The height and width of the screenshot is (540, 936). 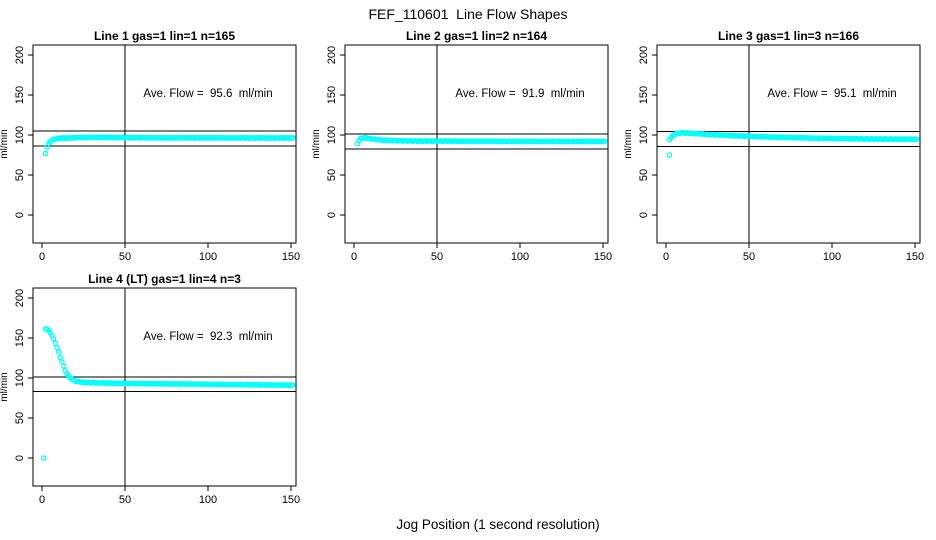 I want to click on panel-title: Line 3 gas=1 lin=3 n=166, so click(x=788, y=36).